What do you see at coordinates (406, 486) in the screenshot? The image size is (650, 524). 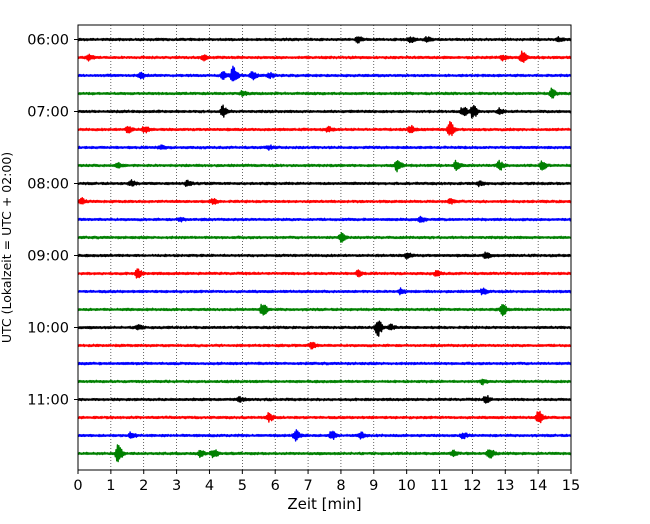 I see `x-tick-label: 10` at bounding box center [406, 486].